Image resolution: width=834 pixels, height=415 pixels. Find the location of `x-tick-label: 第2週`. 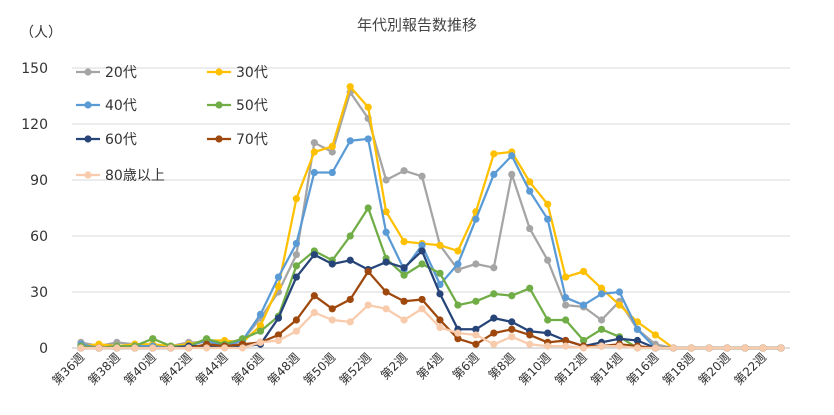

x-tick-label: 第2週 is located at coordinates (394, 366).